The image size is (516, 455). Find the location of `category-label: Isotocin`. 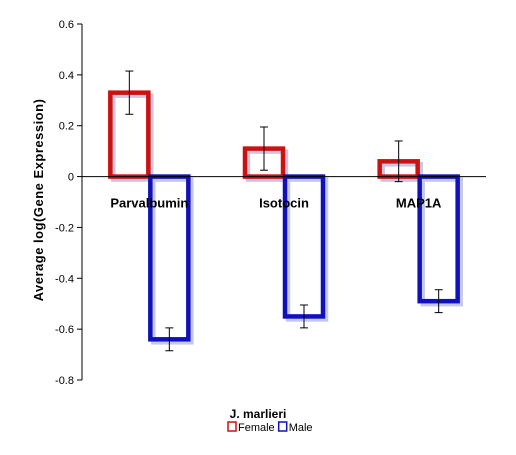

category-label: Isotocin is located at coordinates (284, 203).